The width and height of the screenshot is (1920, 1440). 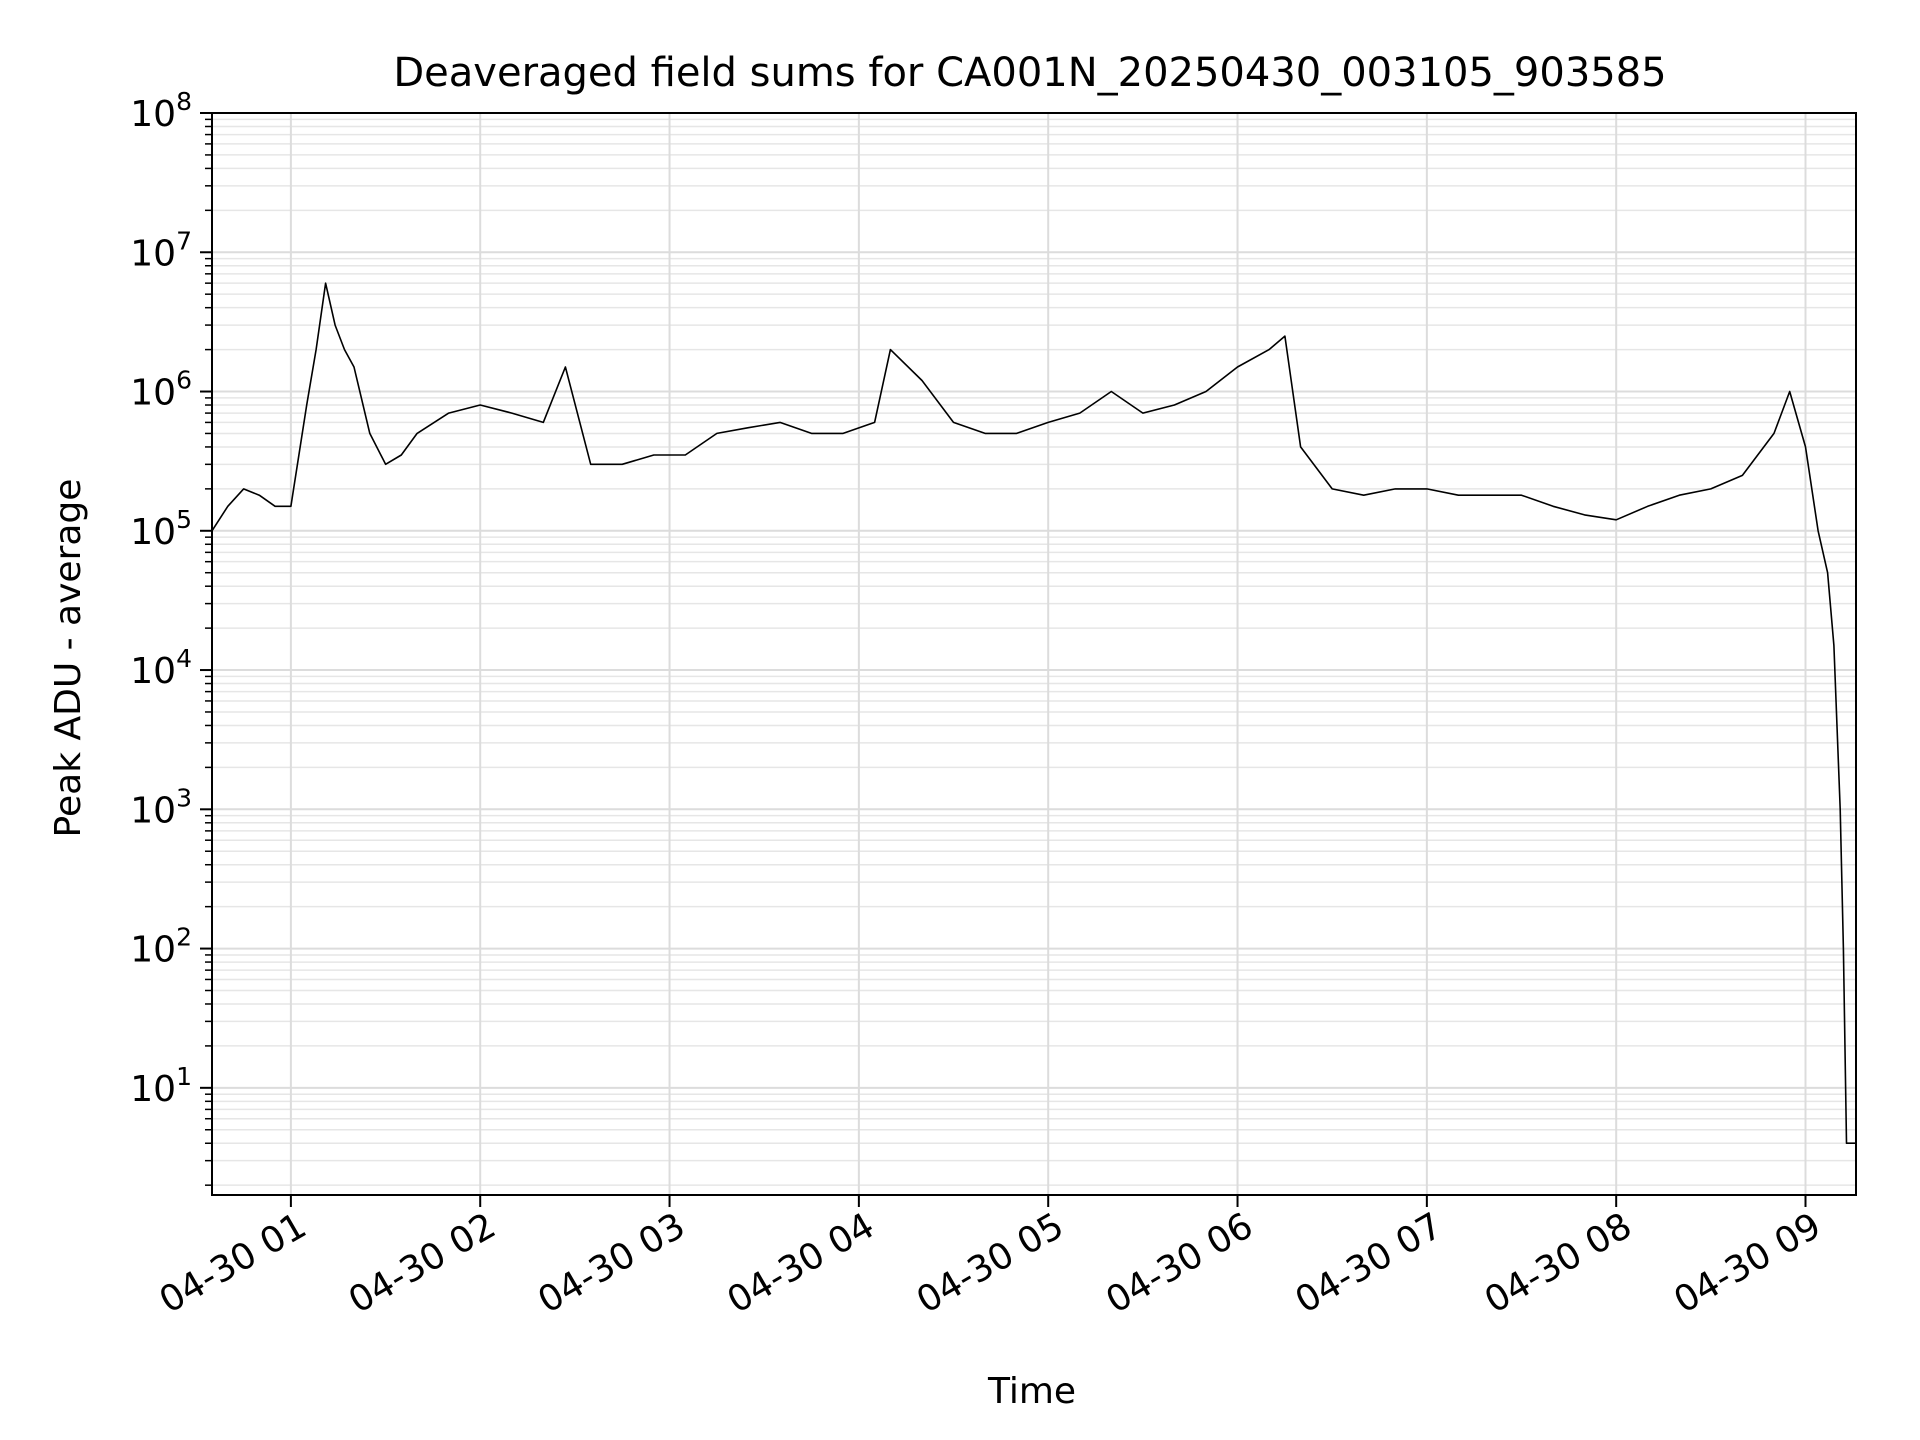 What do you see at coordinates (161, 947) in the screenshot?
I see `y-tick-label: 10²` at bounding box center [161, 947].